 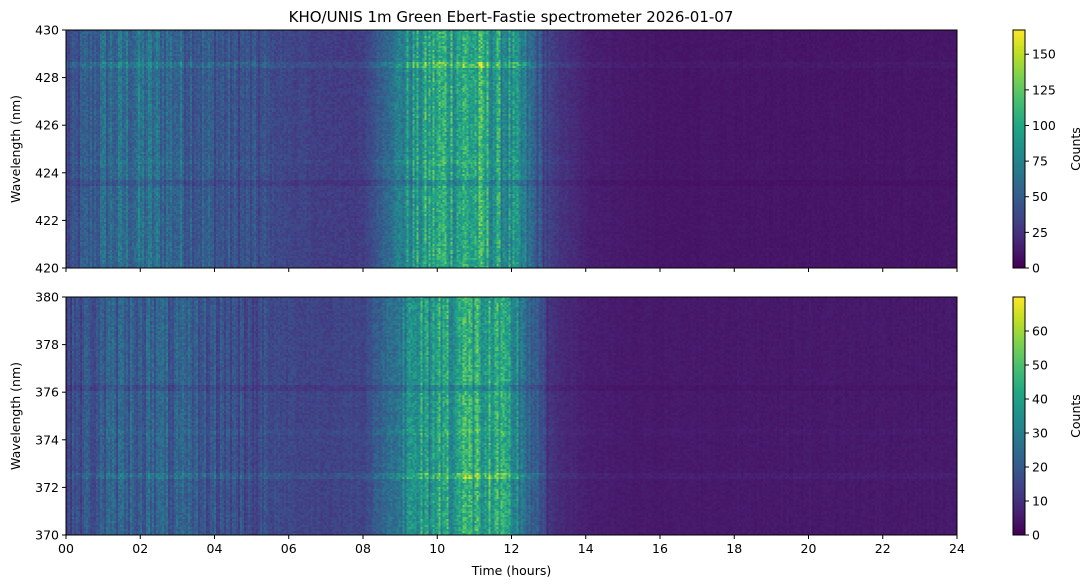 I want to click on bottom-colorbar-tick-label: 20, so click(x=1040, y=467).